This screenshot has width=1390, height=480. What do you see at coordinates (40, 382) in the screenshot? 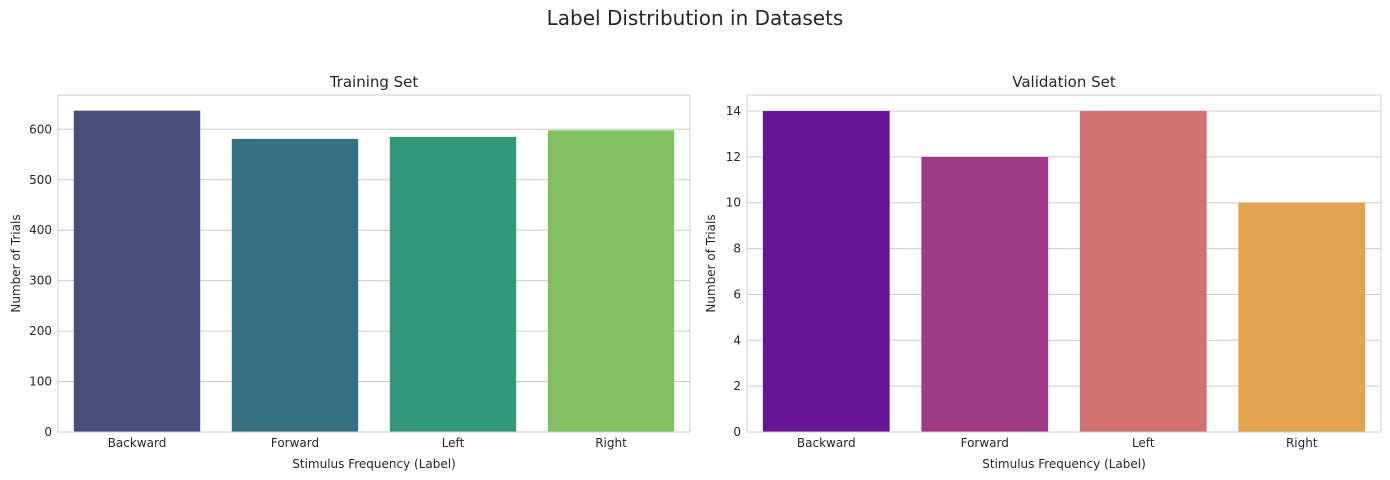
I see `training-y-tick-label: 100` at bounding box center [40, 382].